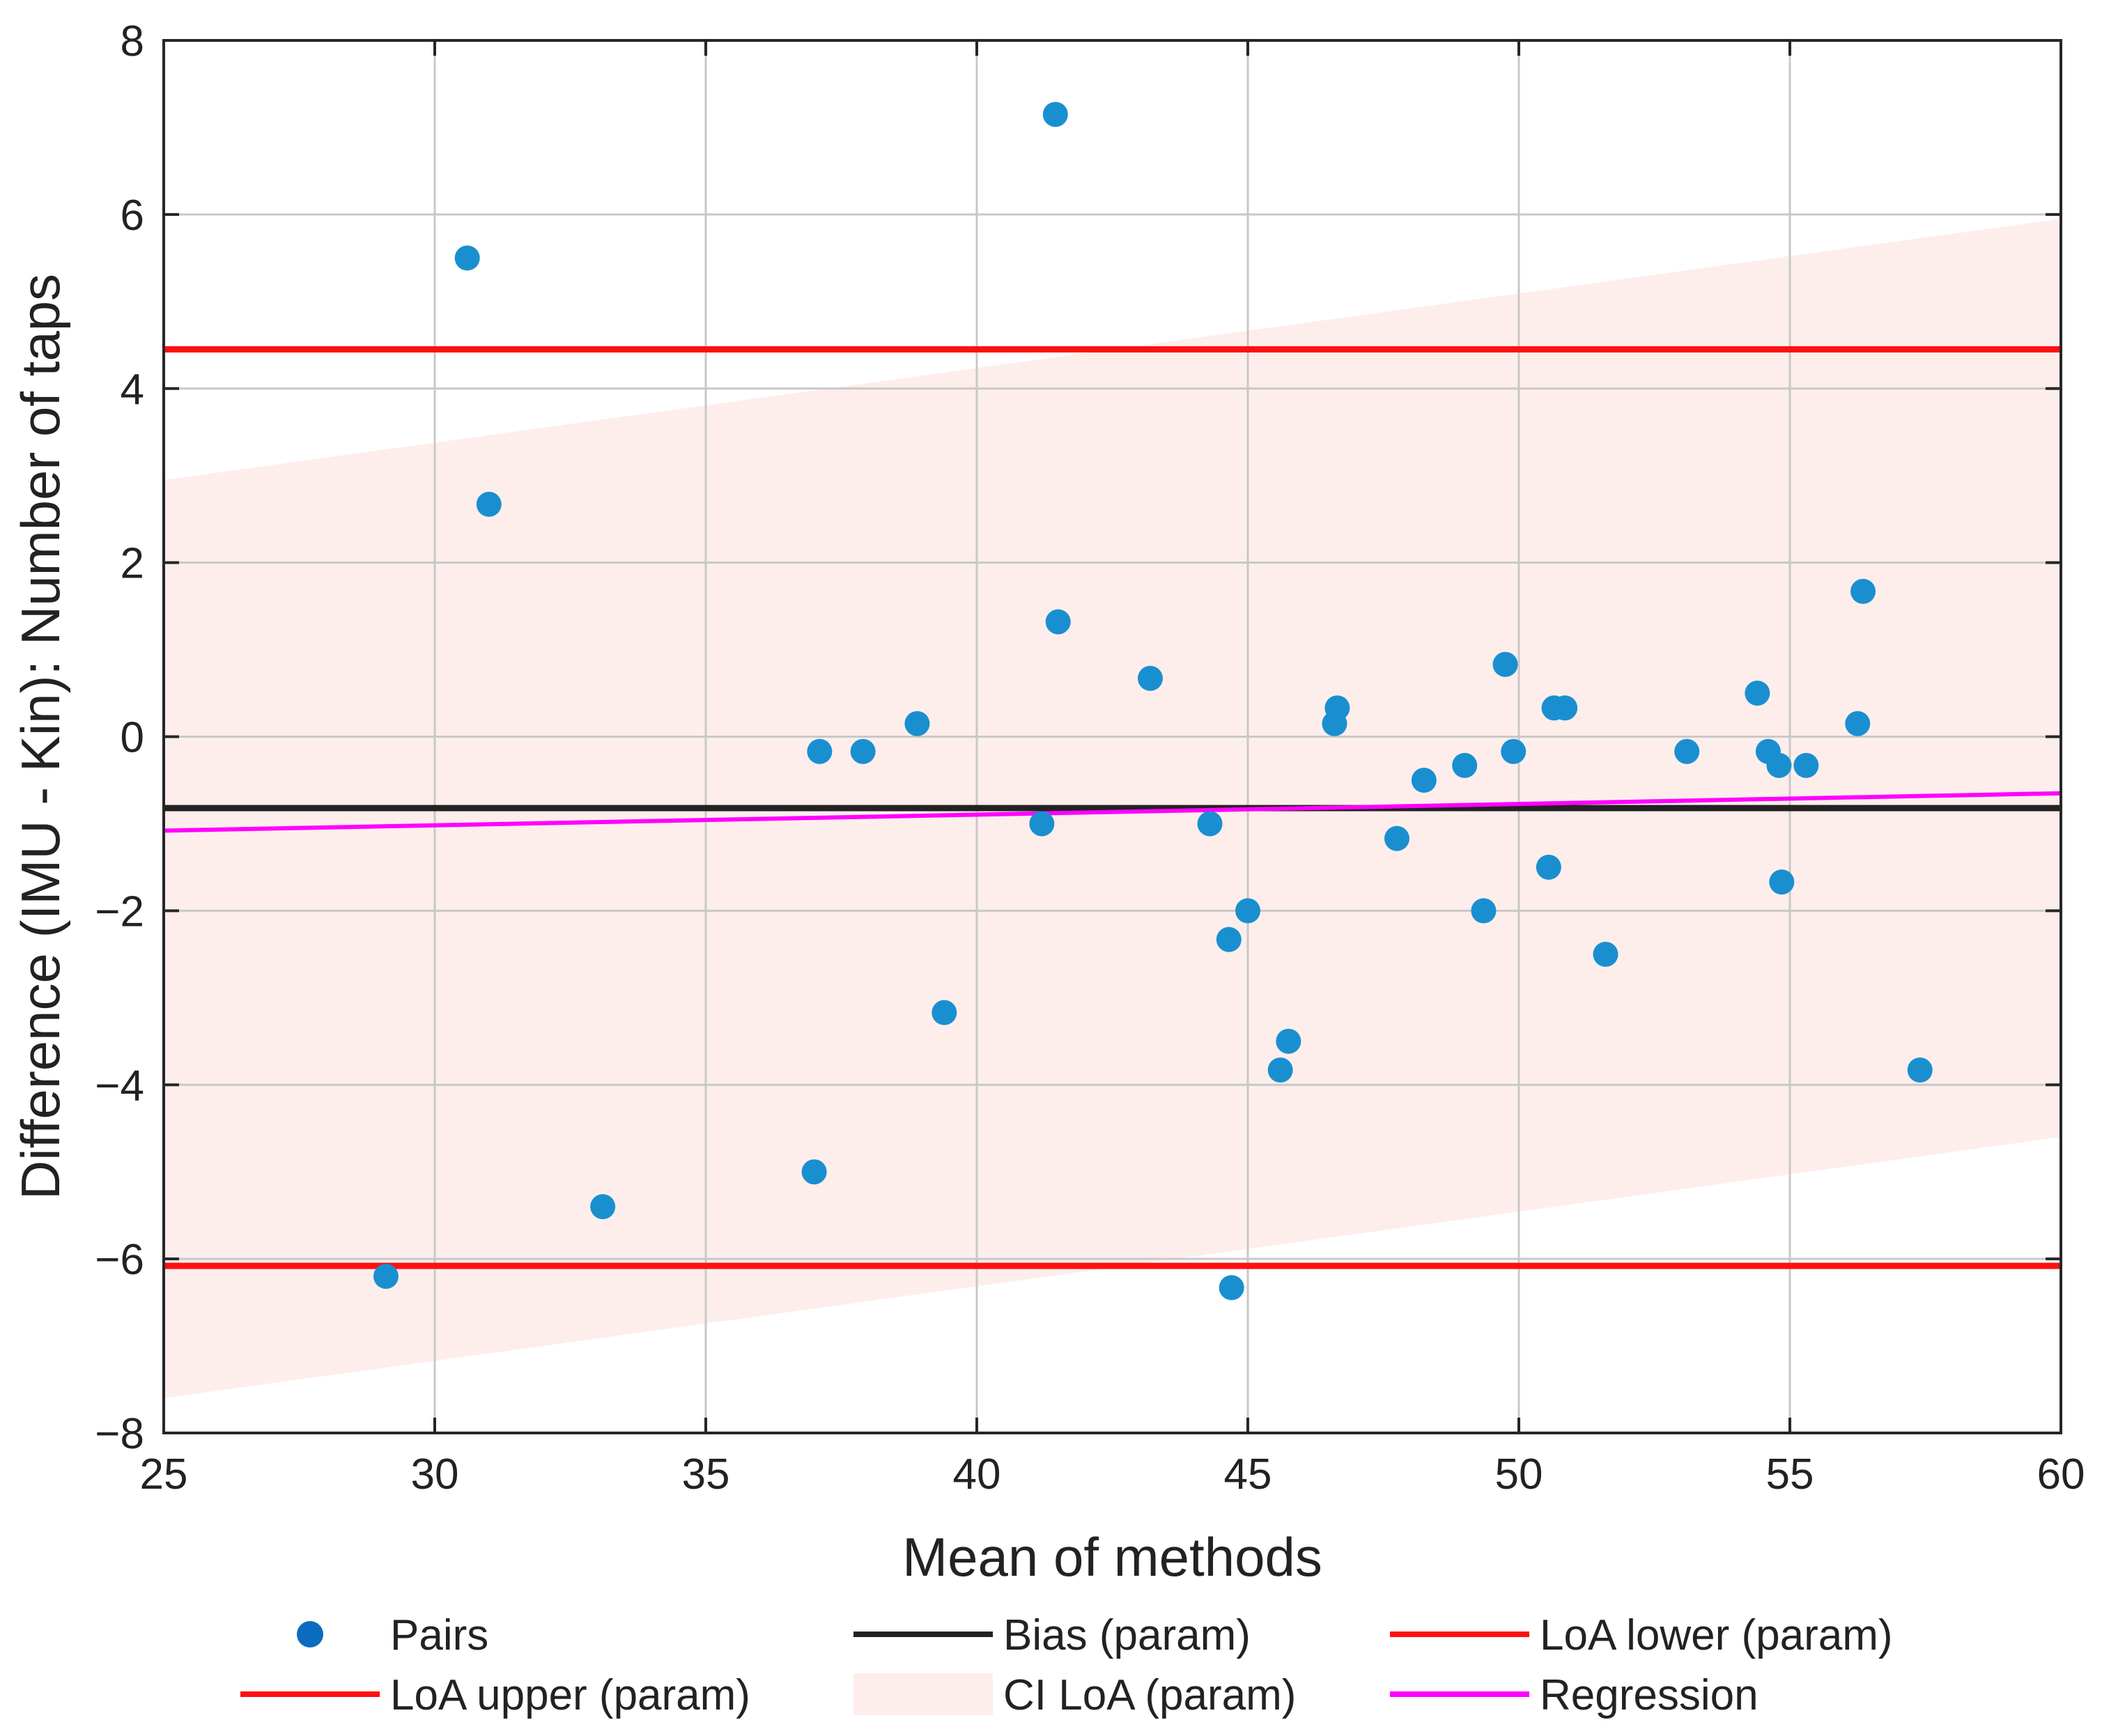  Describe the element at coordinates (1248, 1474) in the screenshot. I see `x-tick-label: 45` at that location.